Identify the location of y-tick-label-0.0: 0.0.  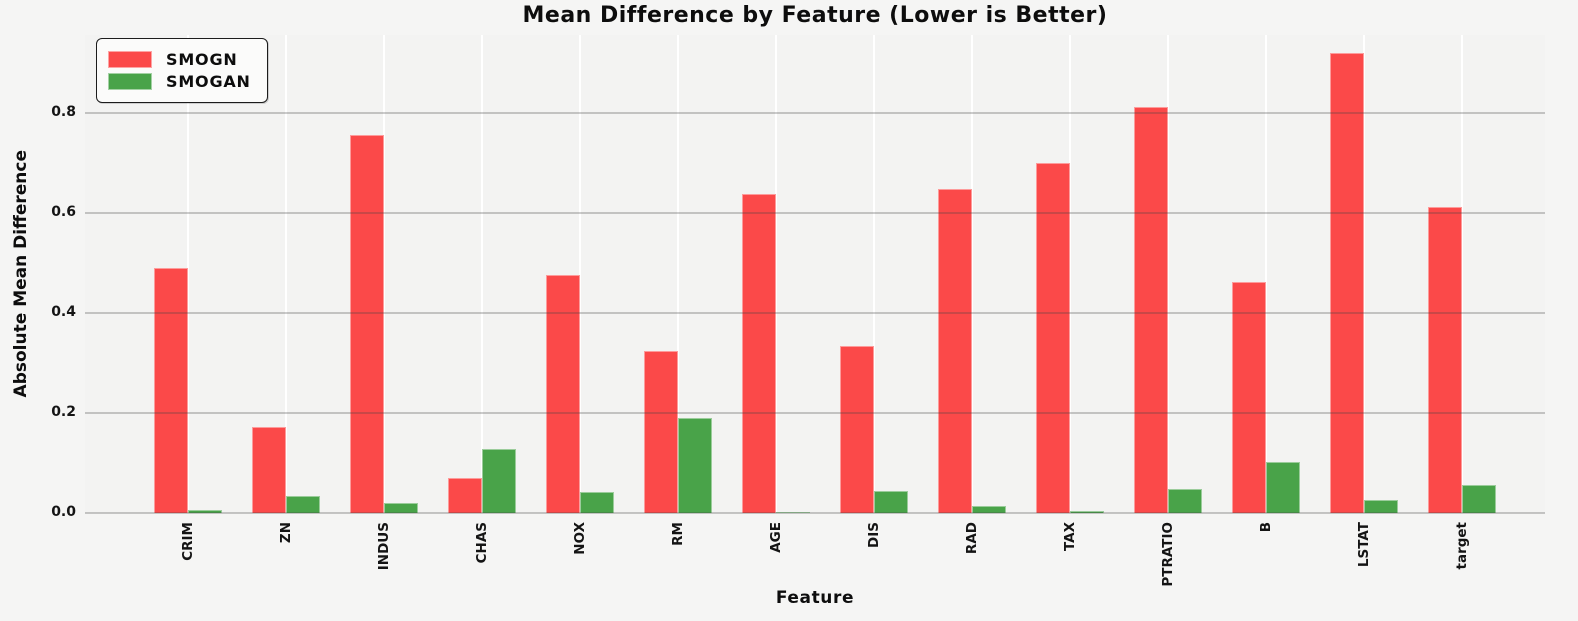
(63, 512).